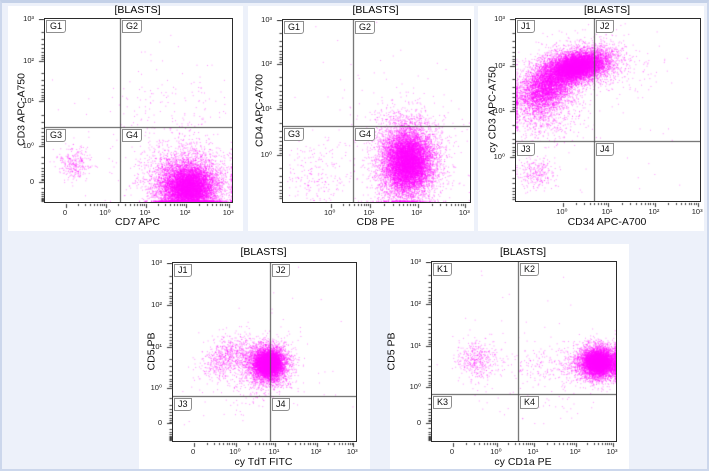  I want to click on quadrant-label-k2: K2, so click(530, 269).